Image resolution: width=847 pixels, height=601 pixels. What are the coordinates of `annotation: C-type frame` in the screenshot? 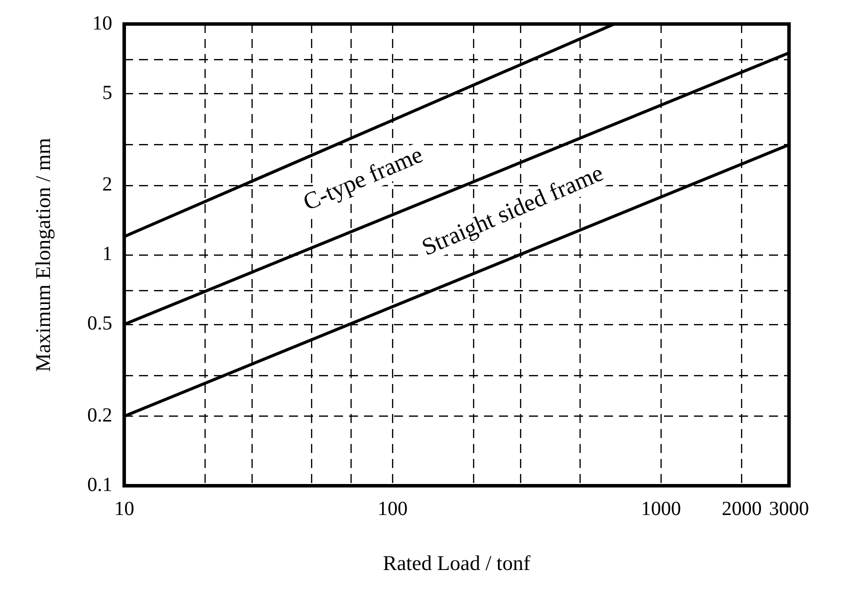 It's located at (363, 179).